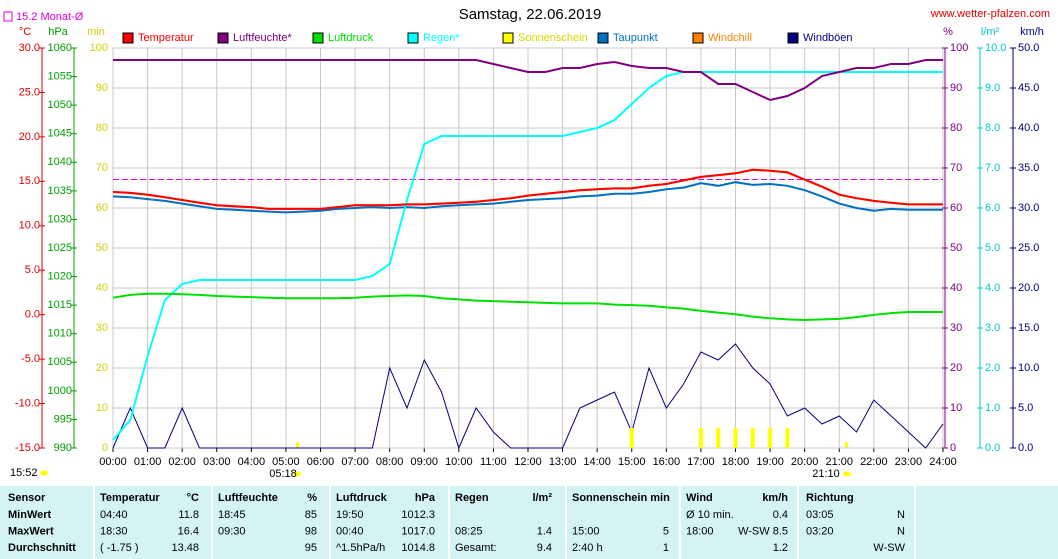 The height and width of the screenshot is (559, 1058). I want to click on legend-label: Regen*, so click(441, 38).